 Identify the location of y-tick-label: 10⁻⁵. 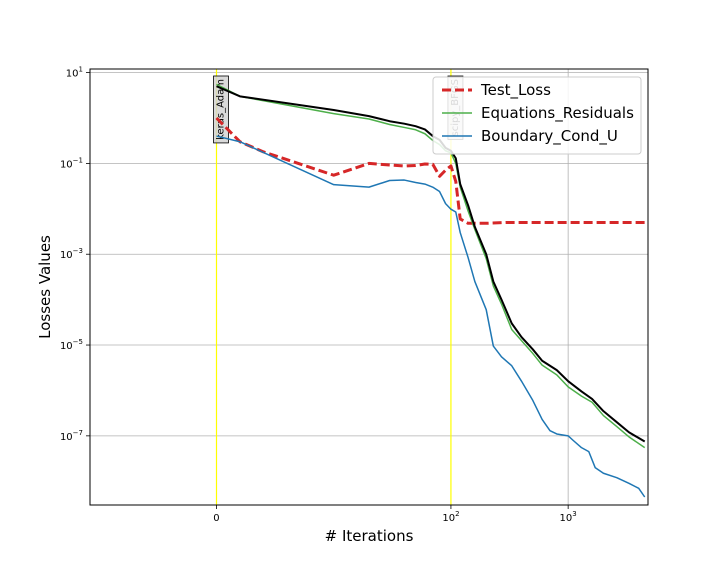
(71, 345).